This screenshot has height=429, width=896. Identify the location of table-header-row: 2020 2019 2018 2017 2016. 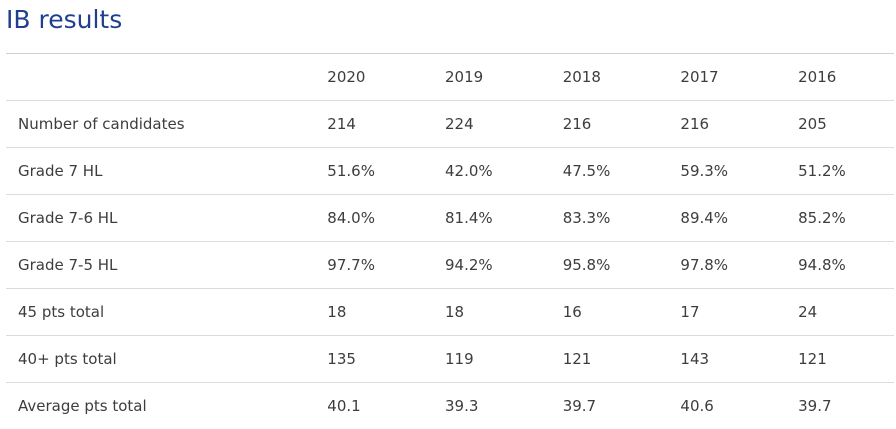
(450, 77).